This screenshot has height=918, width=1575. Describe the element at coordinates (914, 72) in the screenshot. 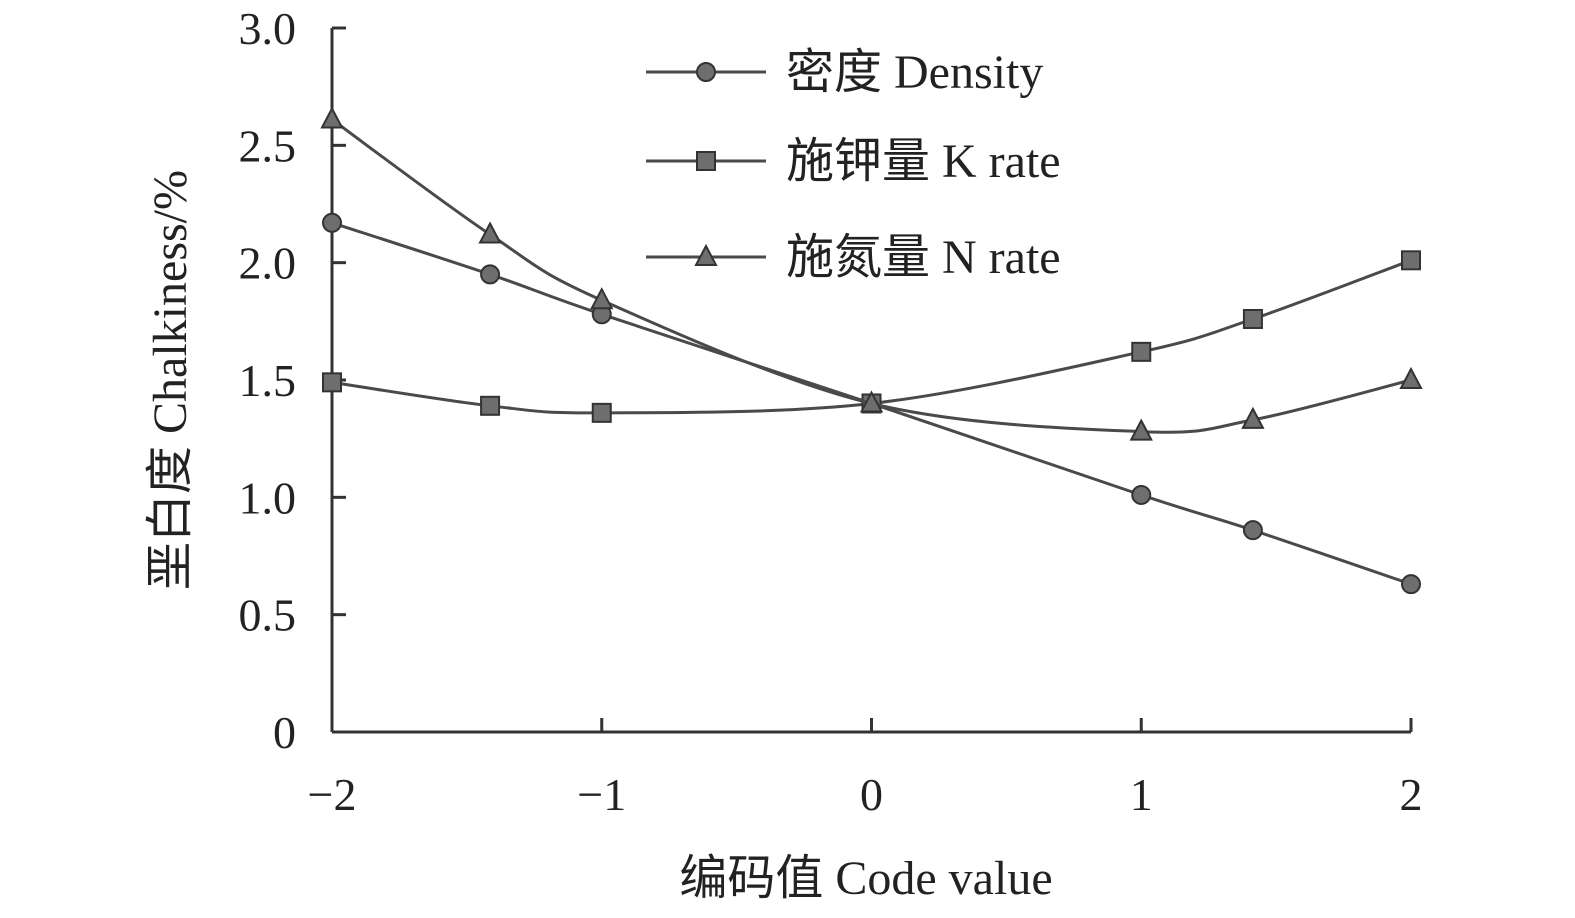

I see `legend-label: 密度 Density` at that location.